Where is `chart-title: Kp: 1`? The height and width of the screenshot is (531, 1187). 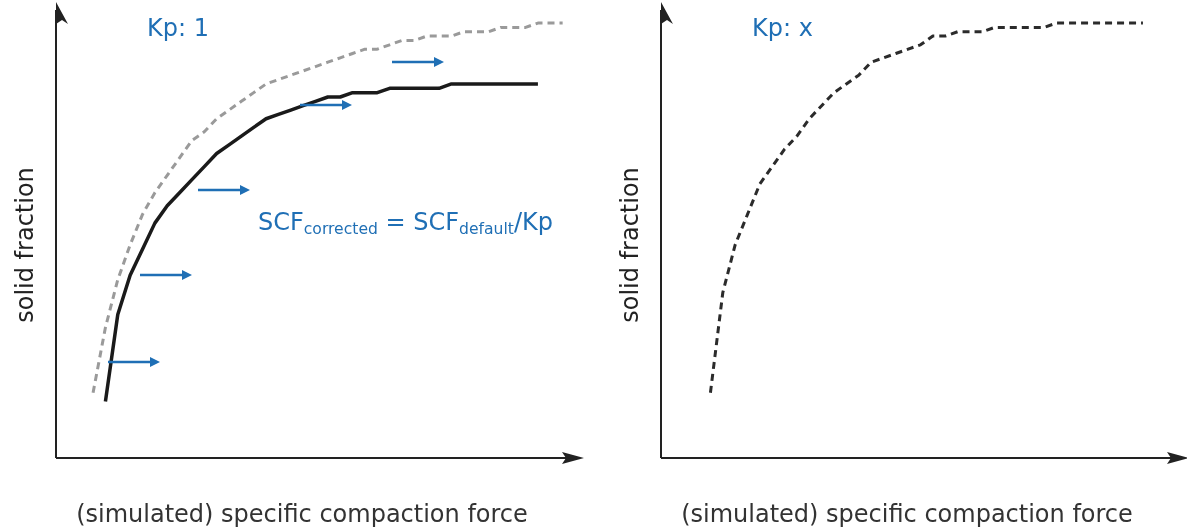 chart-title: Kp: 1 is located at coordinates (178, 28).